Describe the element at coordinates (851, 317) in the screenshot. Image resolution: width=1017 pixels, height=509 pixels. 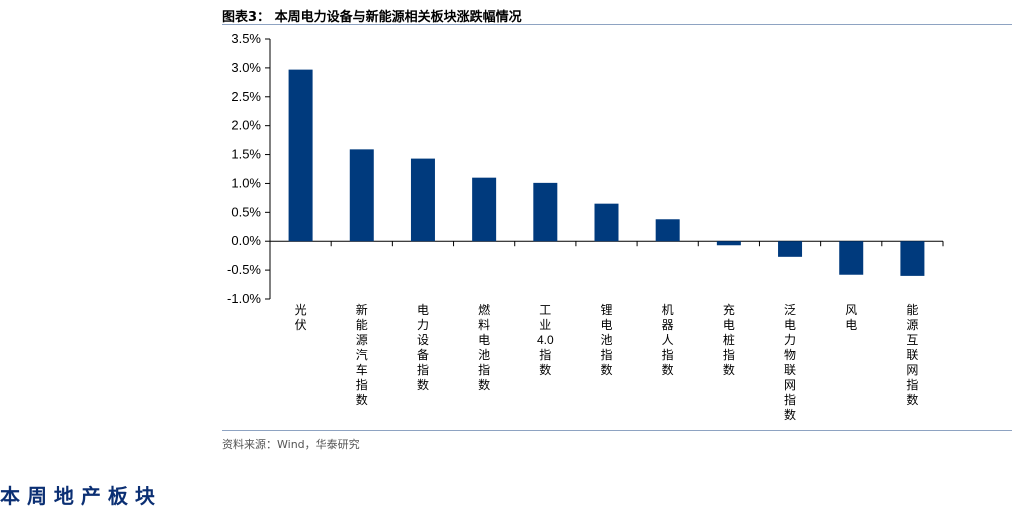
I see `x-tick-label: 风电` at that location.